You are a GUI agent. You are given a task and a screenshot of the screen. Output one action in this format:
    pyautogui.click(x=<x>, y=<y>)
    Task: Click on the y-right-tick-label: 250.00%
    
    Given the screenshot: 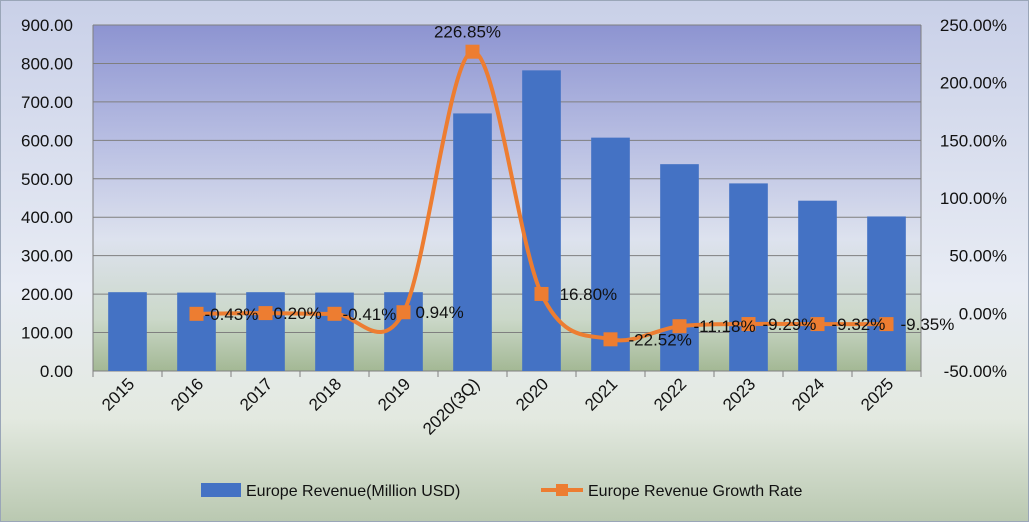 What is the action you would take?
    pyautogui.click(x=973, y=25)
    